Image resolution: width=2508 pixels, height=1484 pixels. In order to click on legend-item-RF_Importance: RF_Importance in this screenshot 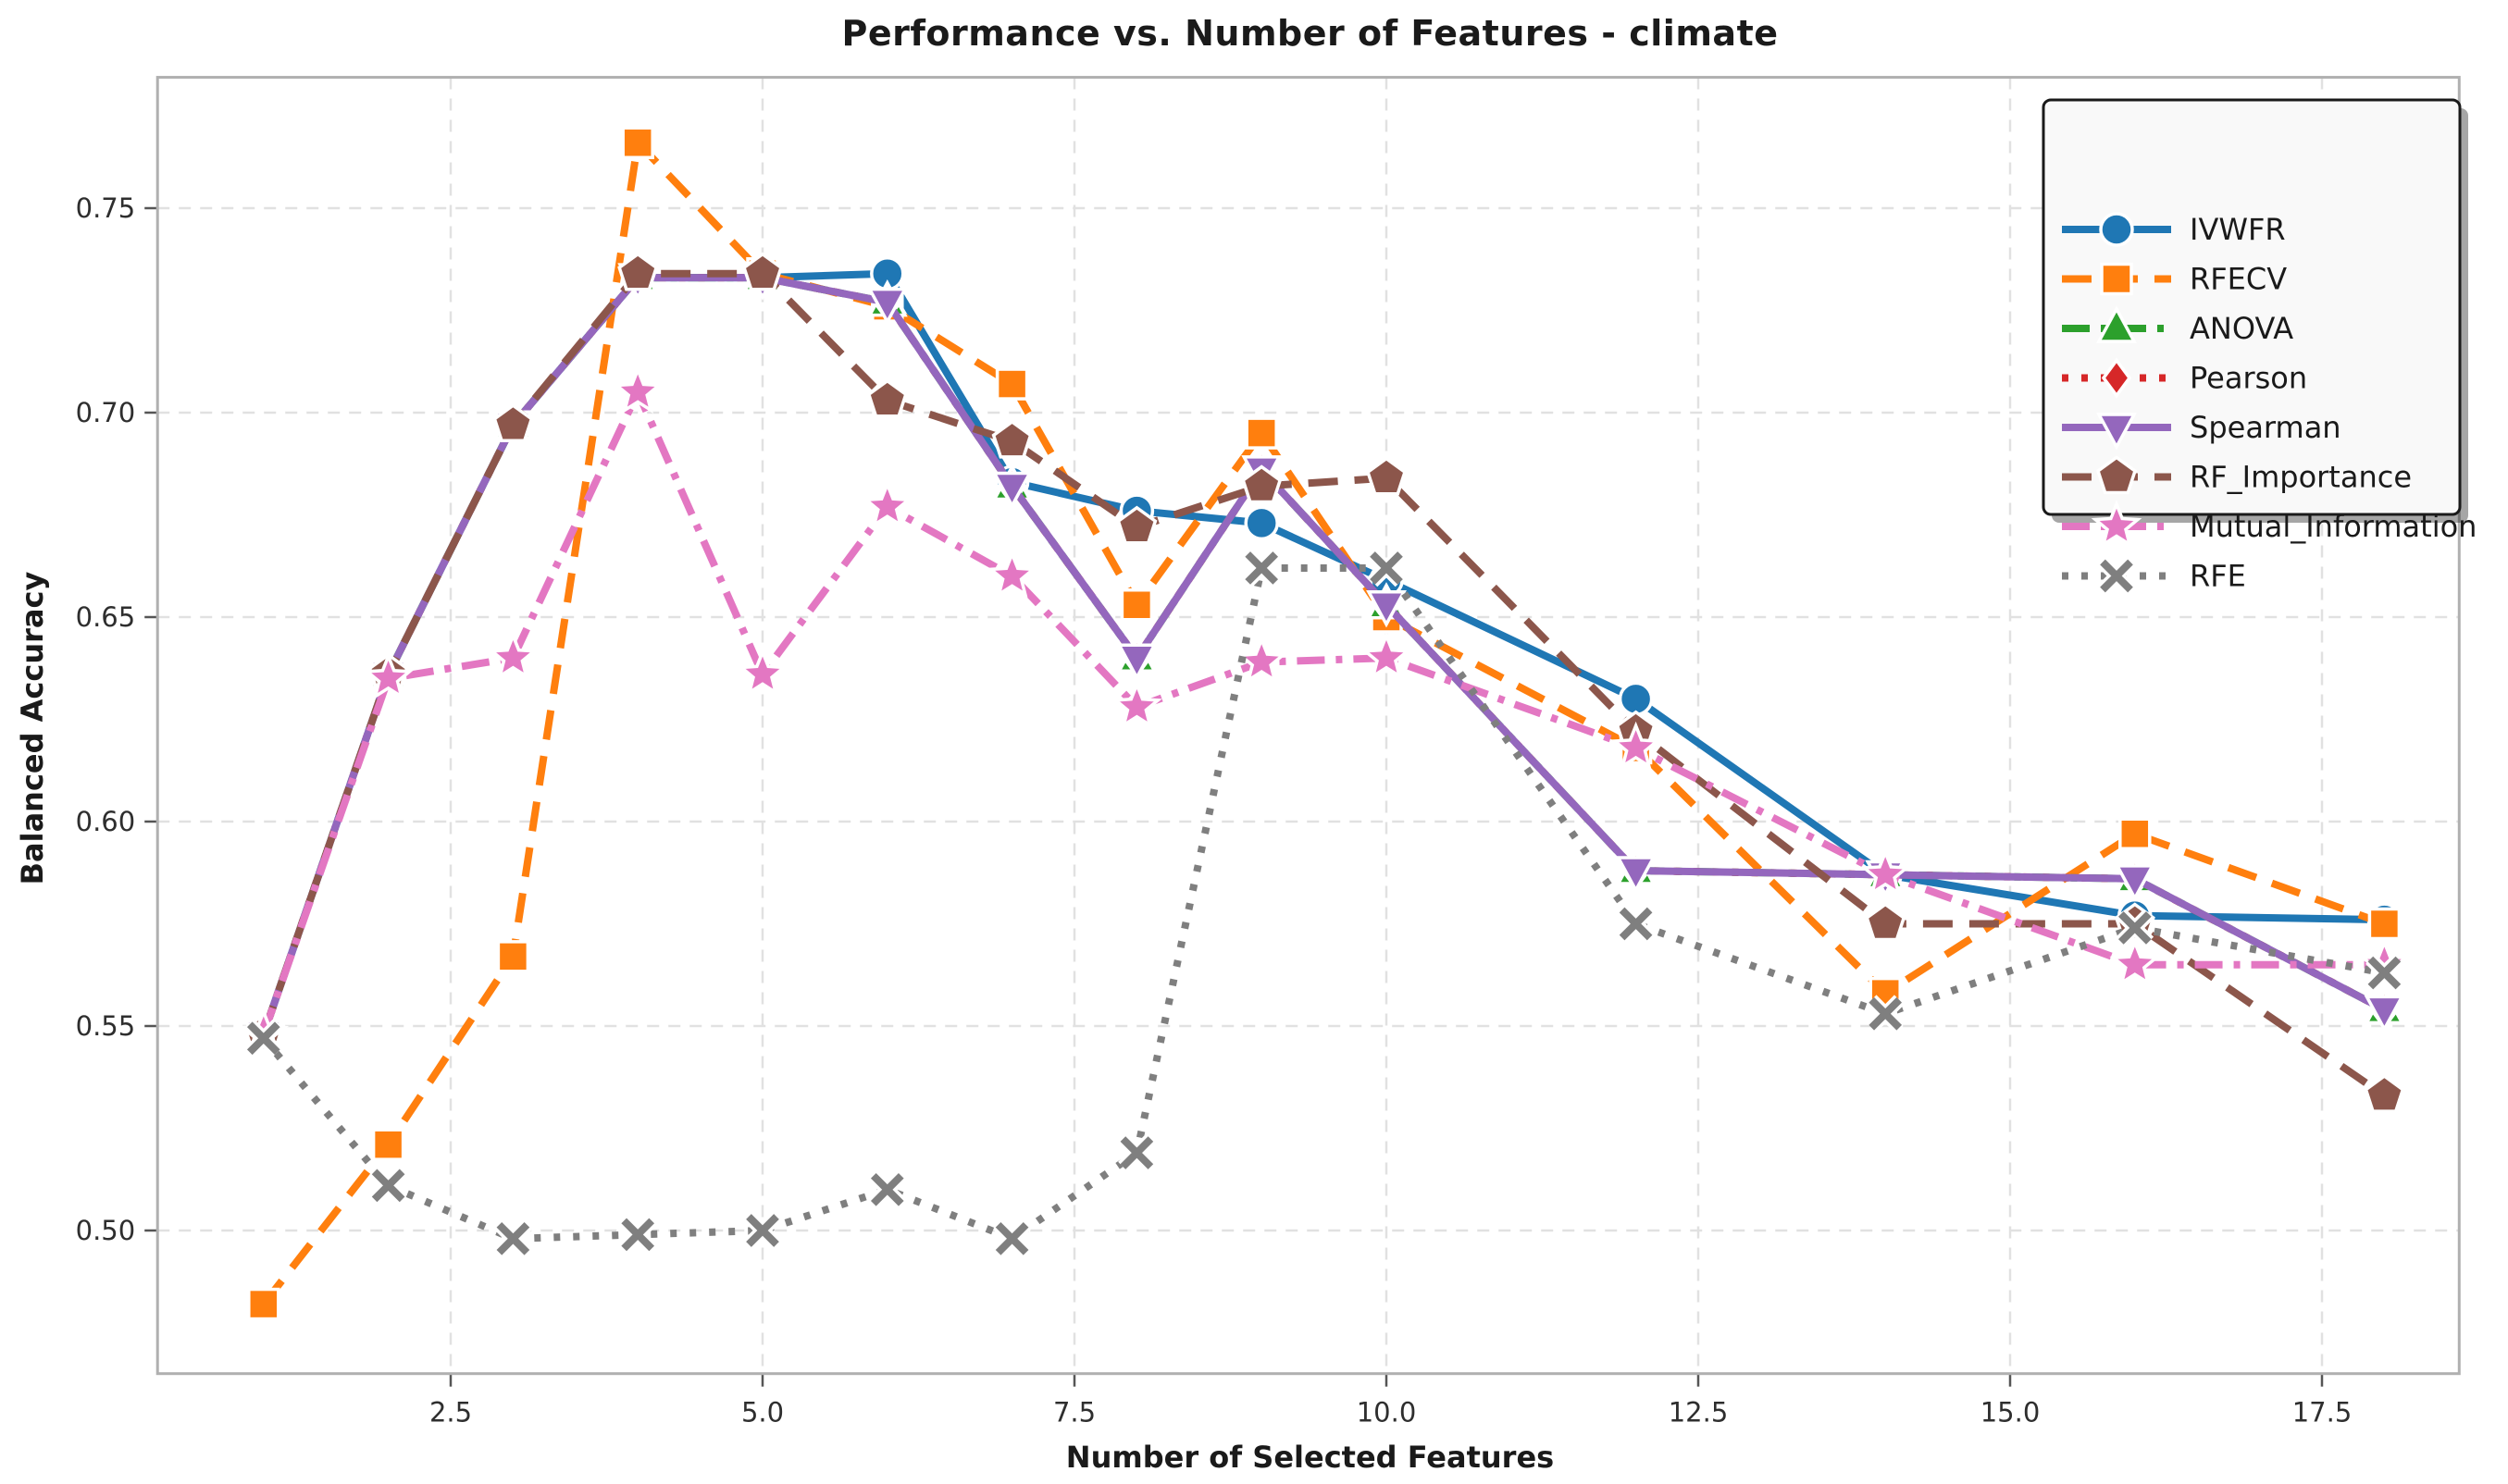, I will do `click(2237, 475)`.